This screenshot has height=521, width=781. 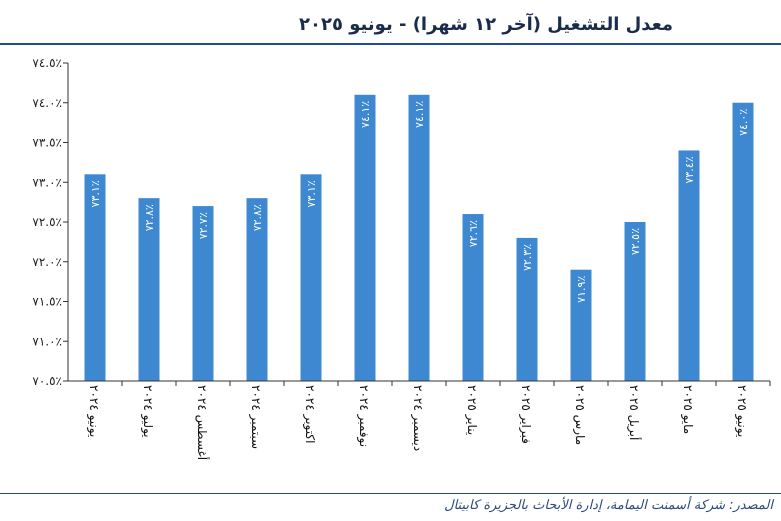 I want to click on data-label: ٧١.٩٪, so click(x=581, y=289).